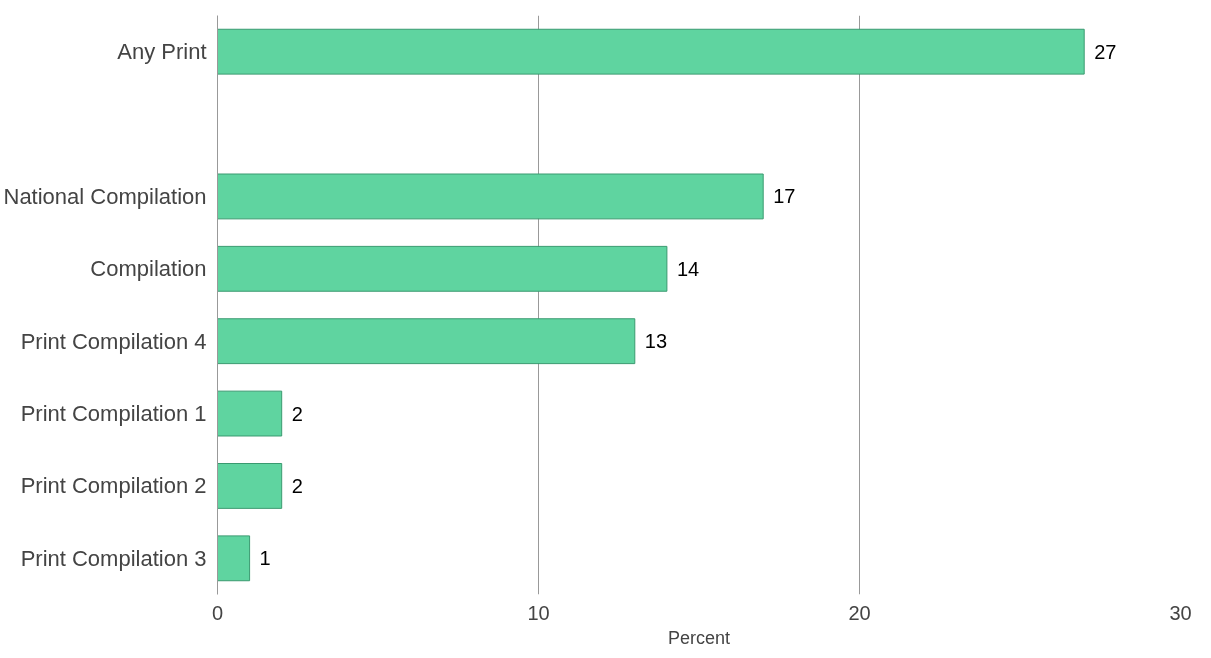 The height and width of the screenshot is (658, 1211). Describe the element at coordinates (105, 196) in the screenshot. I see `y-tick-label: National Compilation` at that location.